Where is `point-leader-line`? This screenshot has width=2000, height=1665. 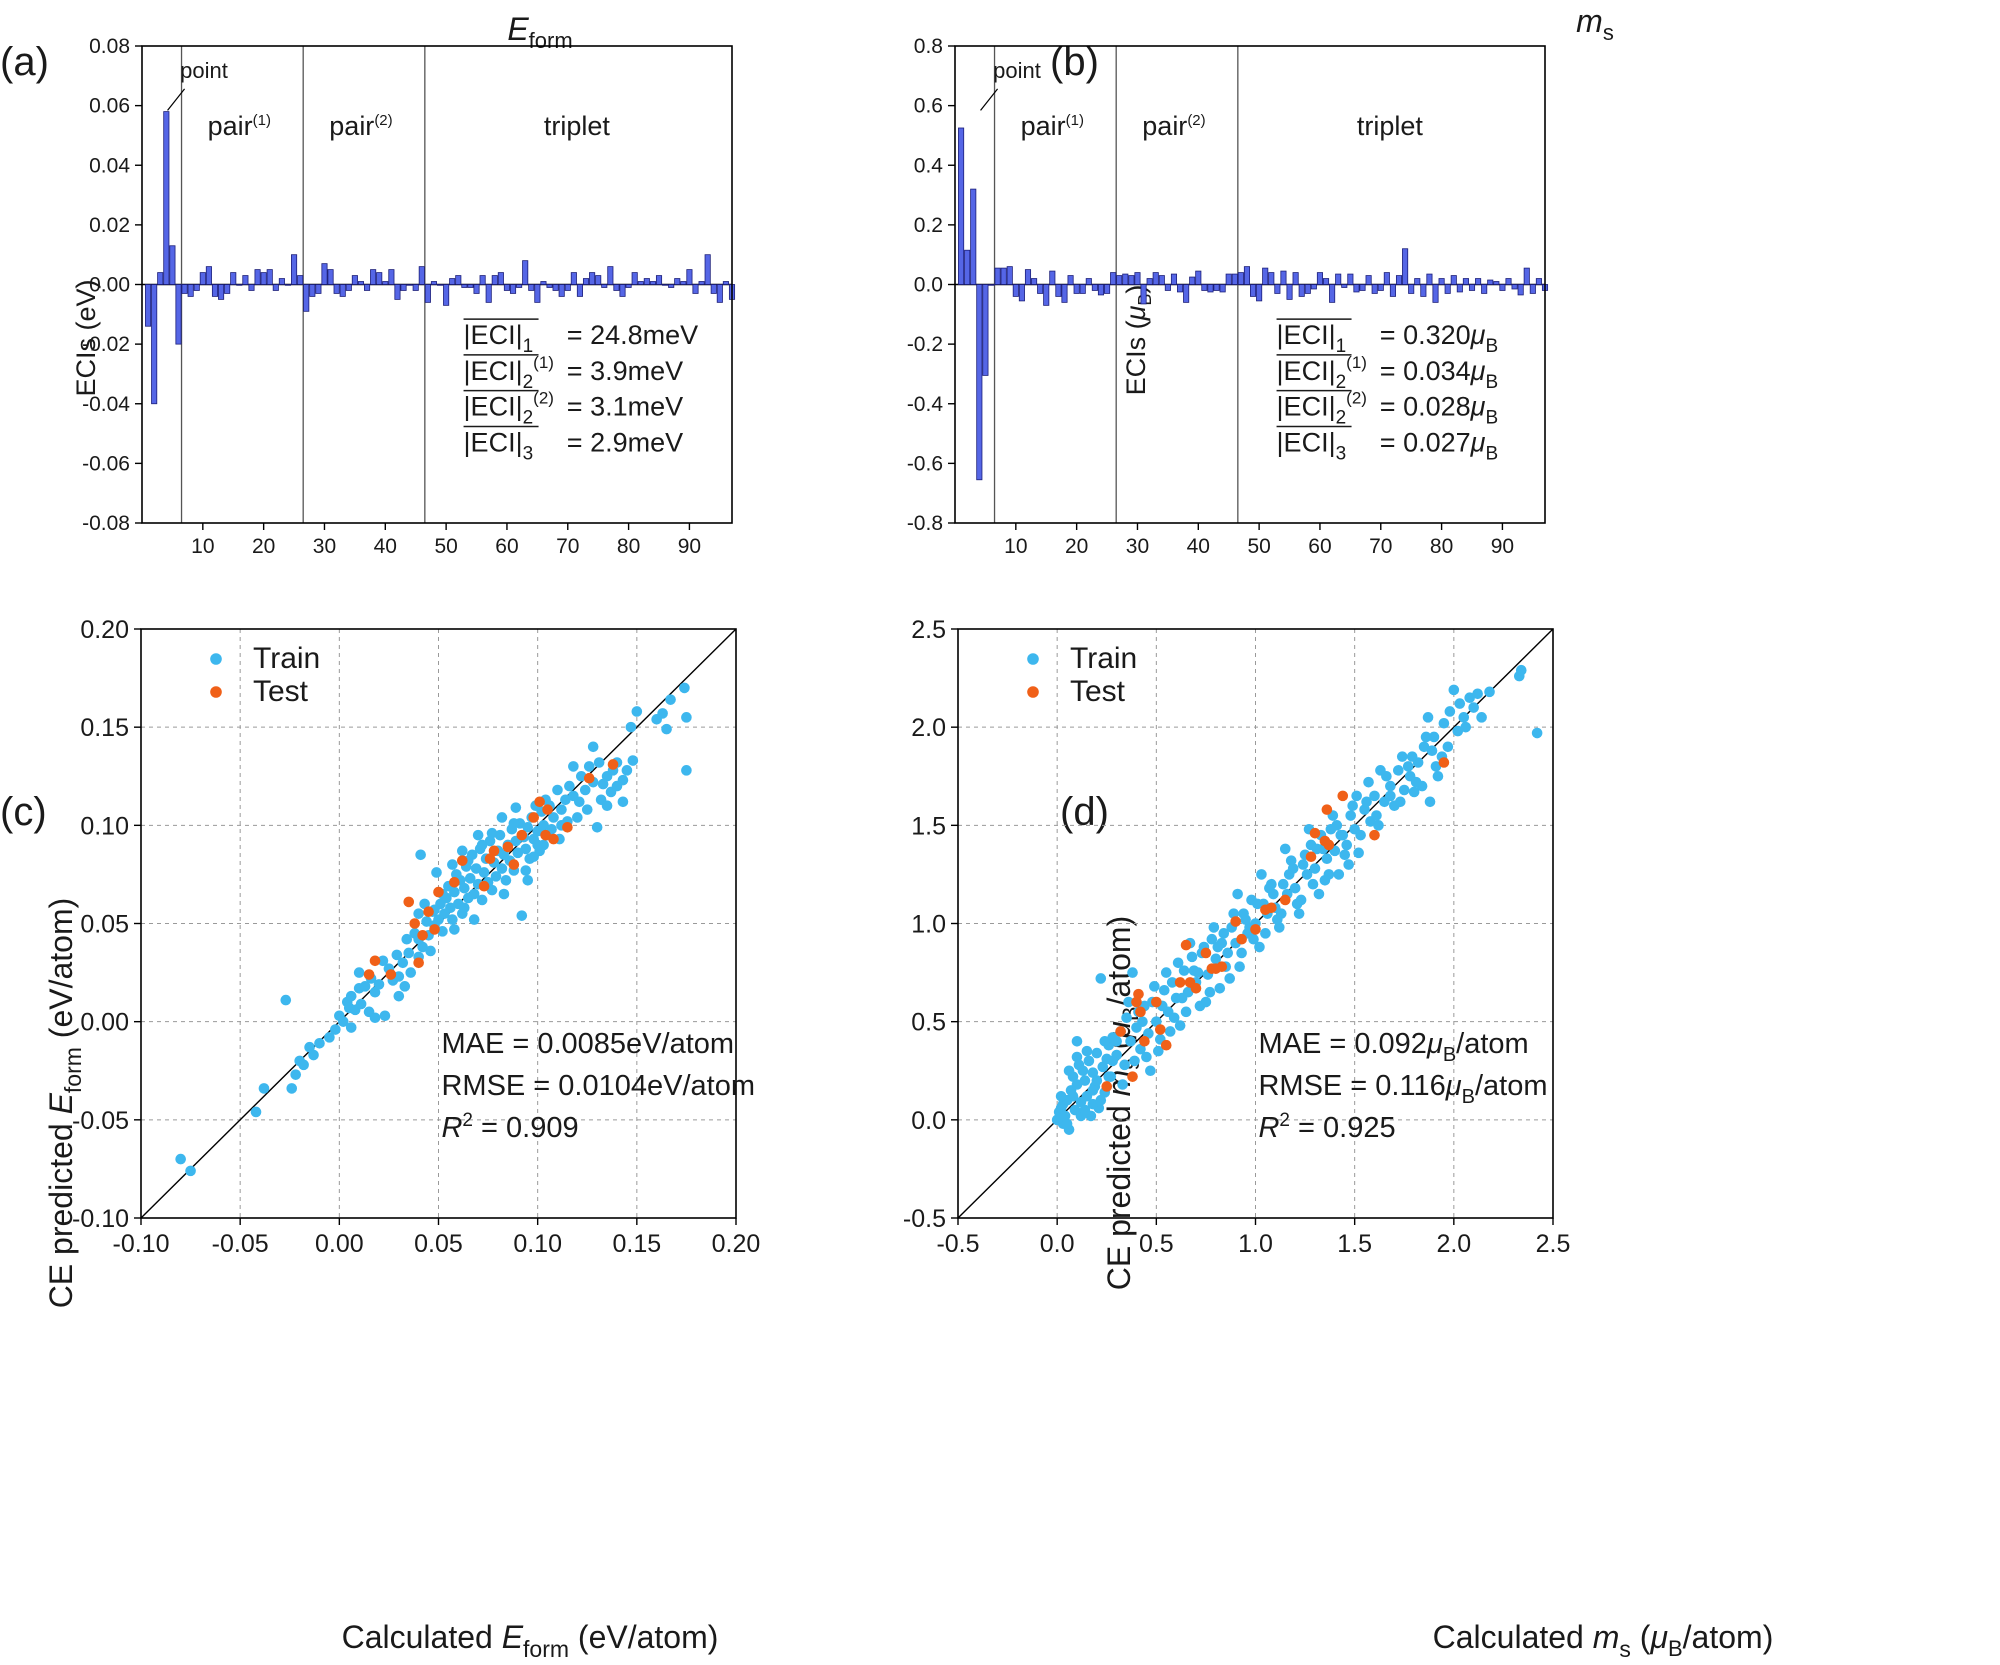
point-leader-line is located at coordinates (989, 99).